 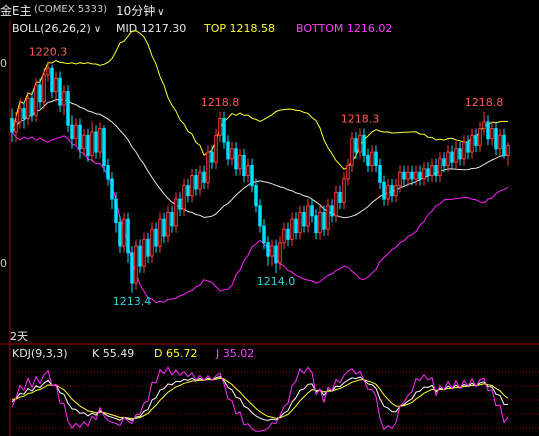 What do you see at coordinates (235, 353) in the screenshot?
I see `kdj-j-value: J 35.02` at bounding box center [235, 353].